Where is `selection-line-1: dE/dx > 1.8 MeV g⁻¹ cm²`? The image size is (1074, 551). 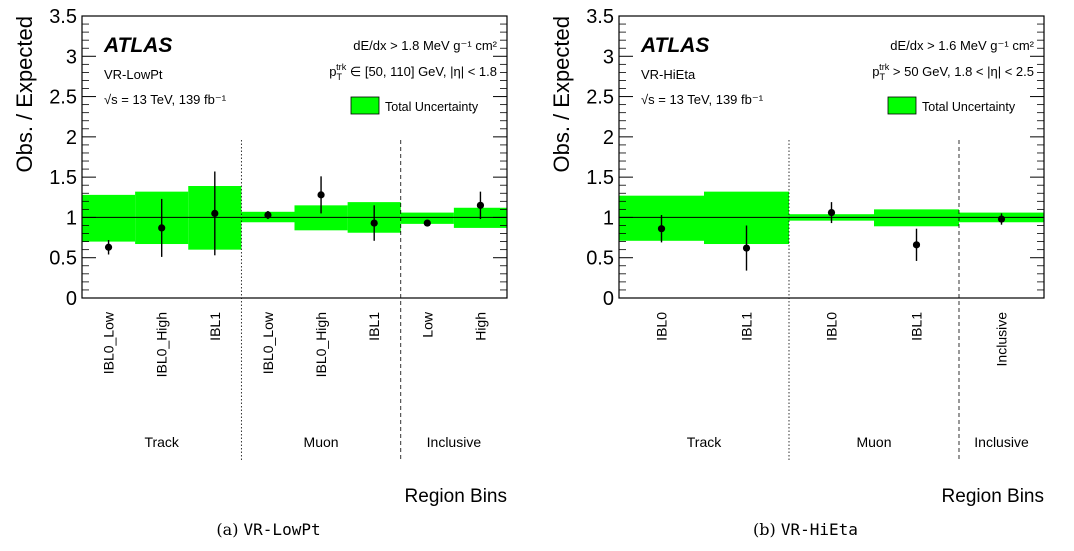
selection-line-1: dE/dx > 1.8 MeV g⁻¹ cm² is located at coordinates (425, 45).